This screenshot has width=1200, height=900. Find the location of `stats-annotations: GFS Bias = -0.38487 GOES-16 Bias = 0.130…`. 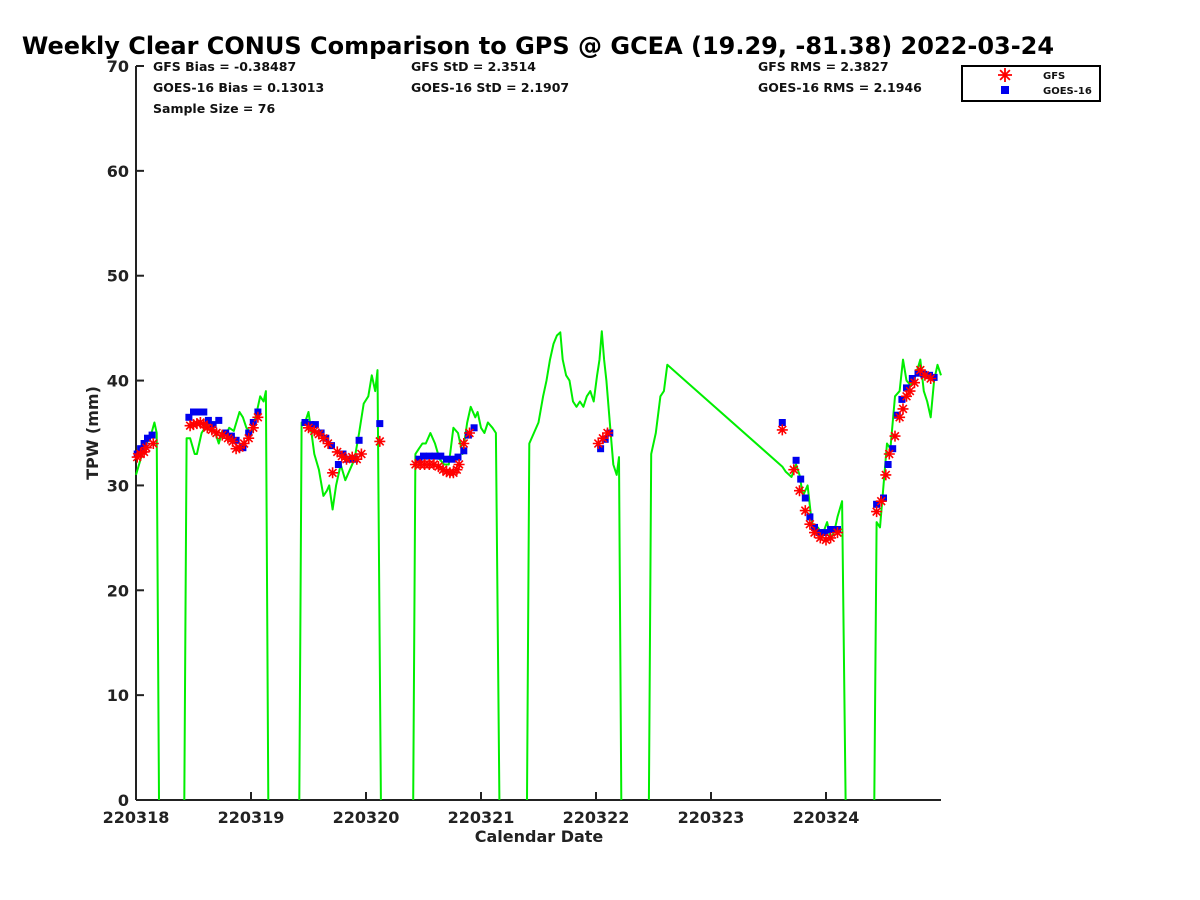

stats-annotations: GFS Bias = -0.38487 GOES-16 Bias = 0.130… is located at coordinates (537, 87).